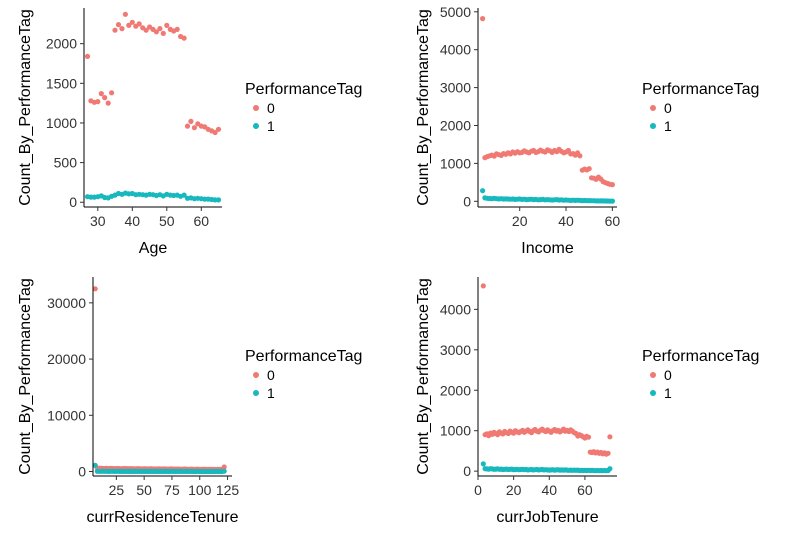  I want to click on y-tick-label: 4000, so click(455, 50).